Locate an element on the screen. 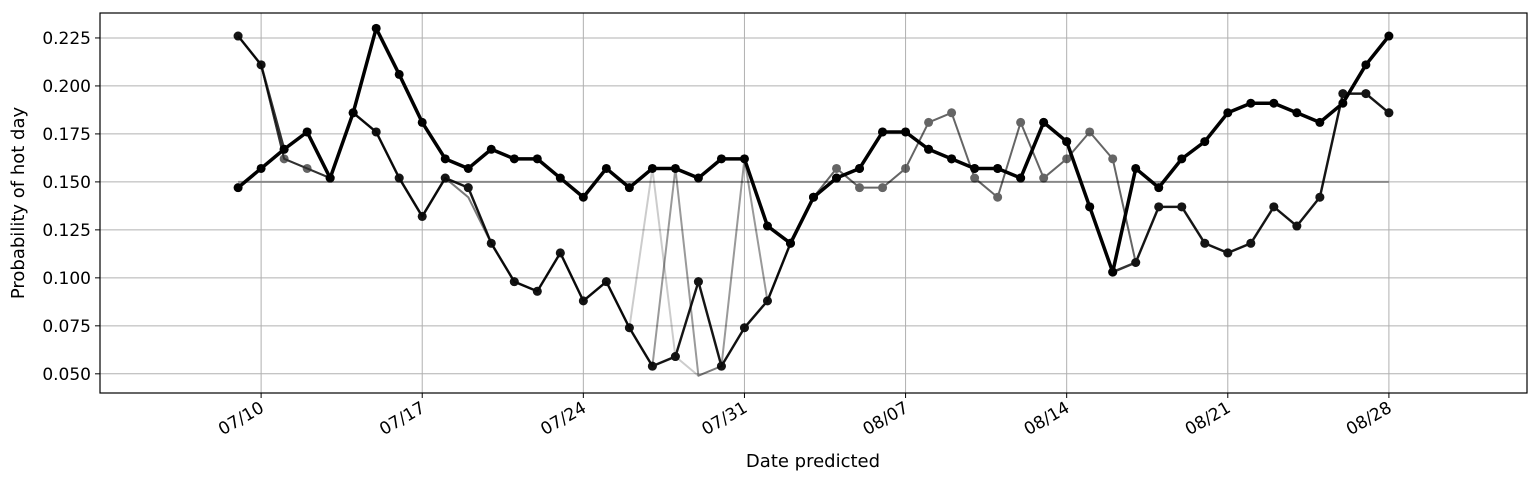 The width and height of the screenshot is (1540, 481). y-tick-label: 0.125 is located at coordinates (66, 231).